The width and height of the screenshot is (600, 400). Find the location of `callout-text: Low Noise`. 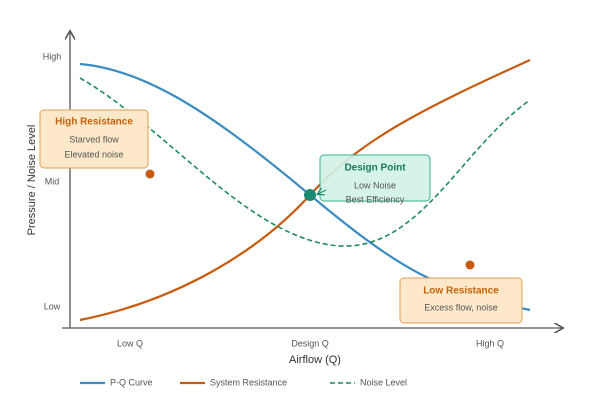

callout-text: Low Noise is located at coordinates (375, 185).